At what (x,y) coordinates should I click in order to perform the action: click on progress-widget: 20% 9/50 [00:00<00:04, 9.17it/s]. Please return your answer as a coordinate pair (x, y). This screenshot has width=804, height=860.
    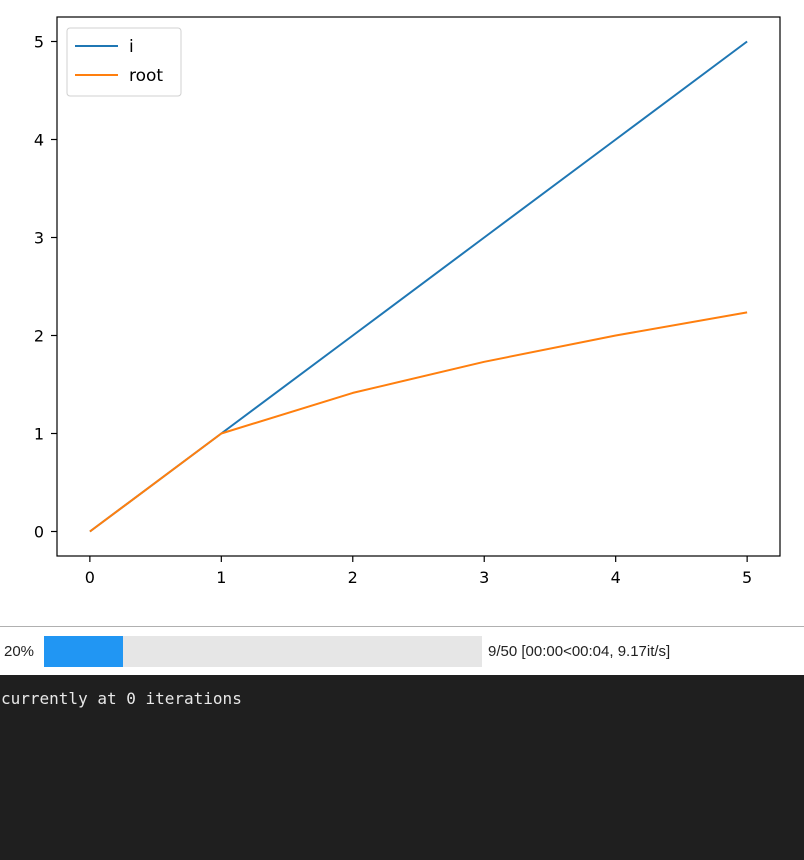
    Looking at the image, I should click on (402, 650).